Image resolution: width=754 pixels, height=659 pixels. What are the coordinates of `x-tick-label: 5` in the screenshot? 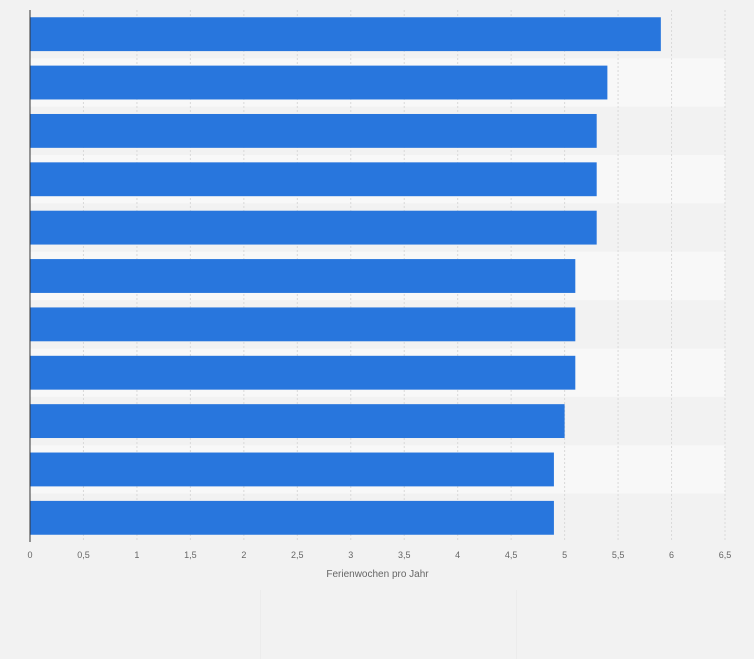 It's located at (564, 555).